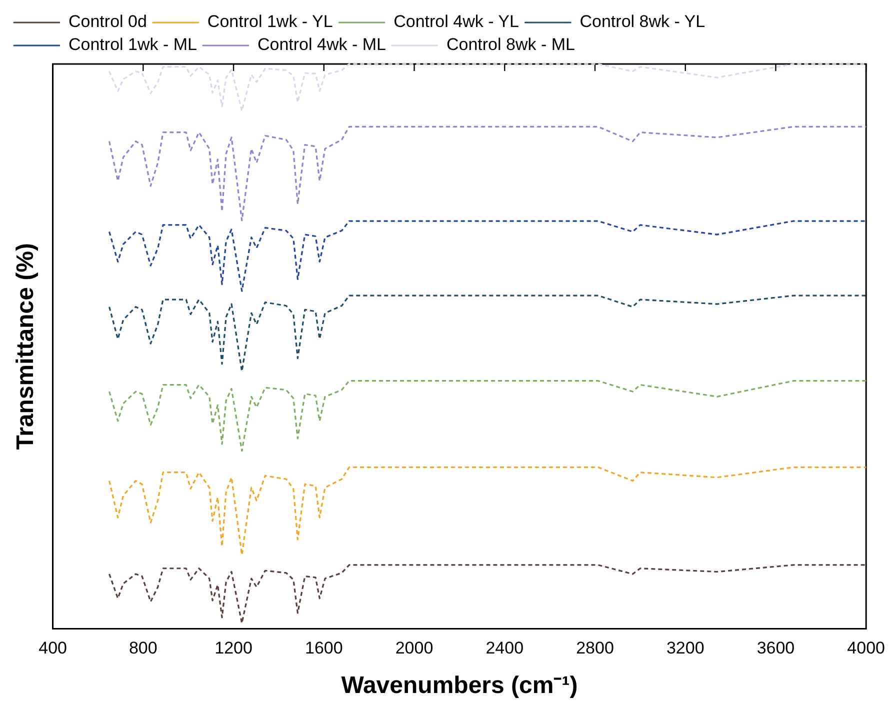 Image resolution: width=896 pixels, height=713 pixels. I want to click on x-tick-label: 2400, so click(505, 648).